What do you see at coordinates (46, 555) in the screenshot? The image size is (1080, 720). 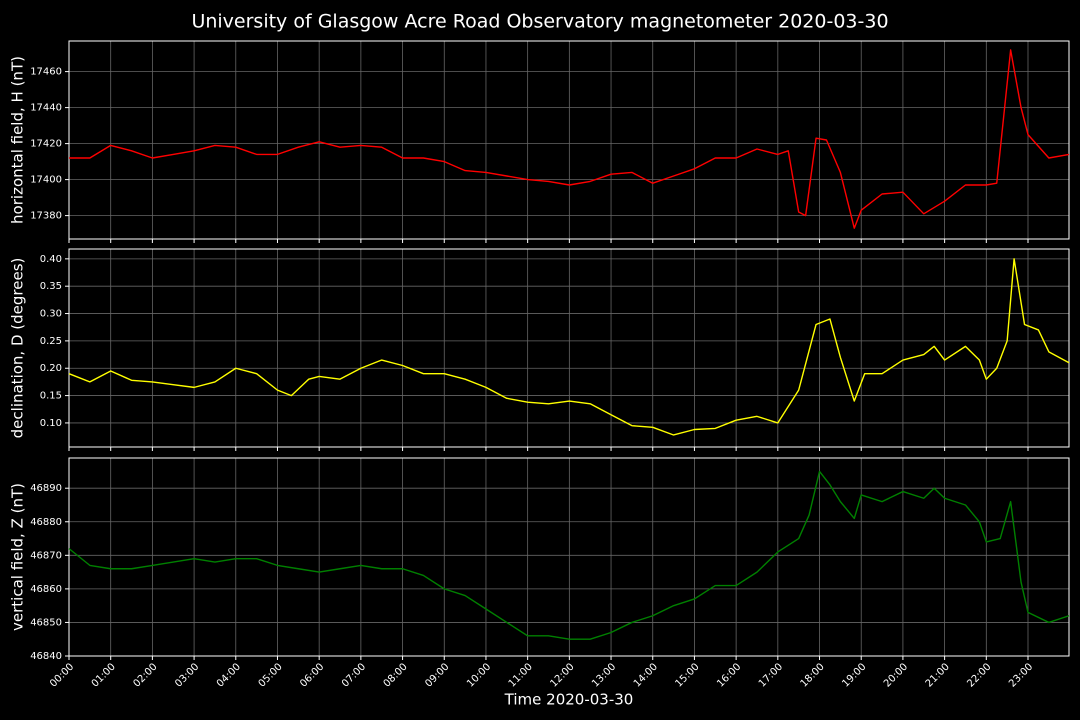 I see `y-tick-label: 46870` at bounding box center [46, 555].